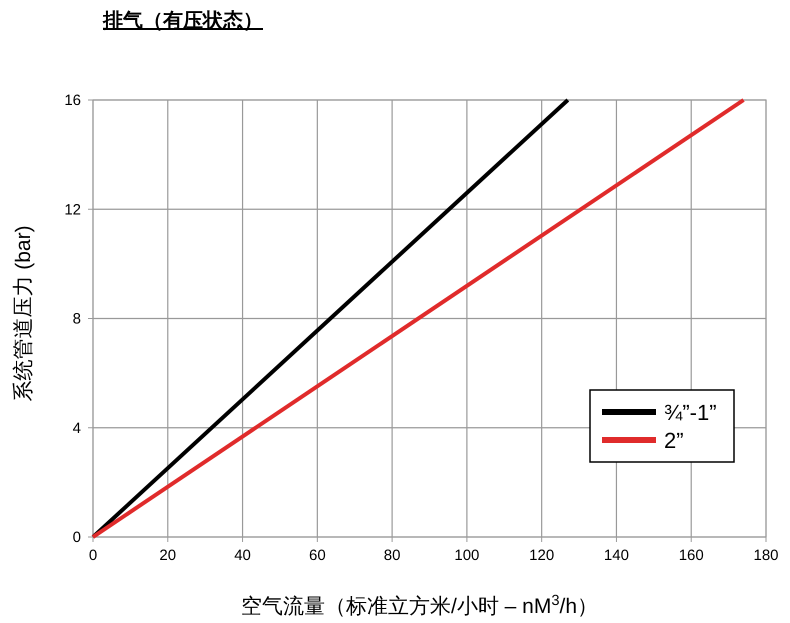 This screenshot has height=623, width=790. Describe the element at coordinates (691, 555) in the screenshot. I see `x-tick-label: 160` at that location.